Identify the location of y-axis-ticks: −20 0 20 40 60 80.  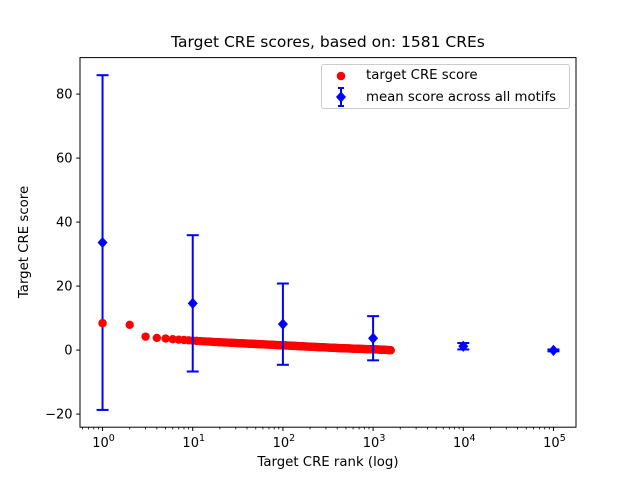
(62, 255).